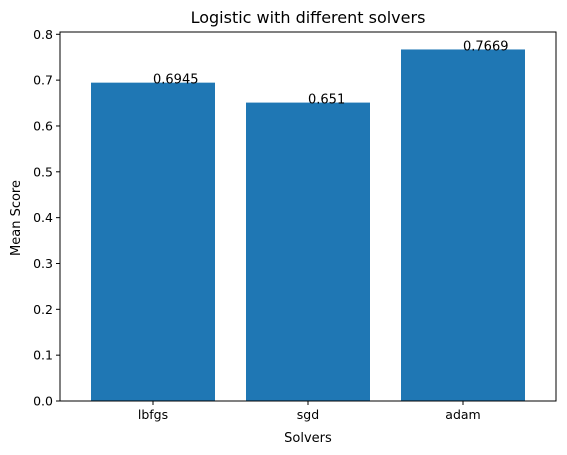 The width and height of the screenshot is (567, 455). I want to click on data-label-adam: 0.7669, so click(486, 46).